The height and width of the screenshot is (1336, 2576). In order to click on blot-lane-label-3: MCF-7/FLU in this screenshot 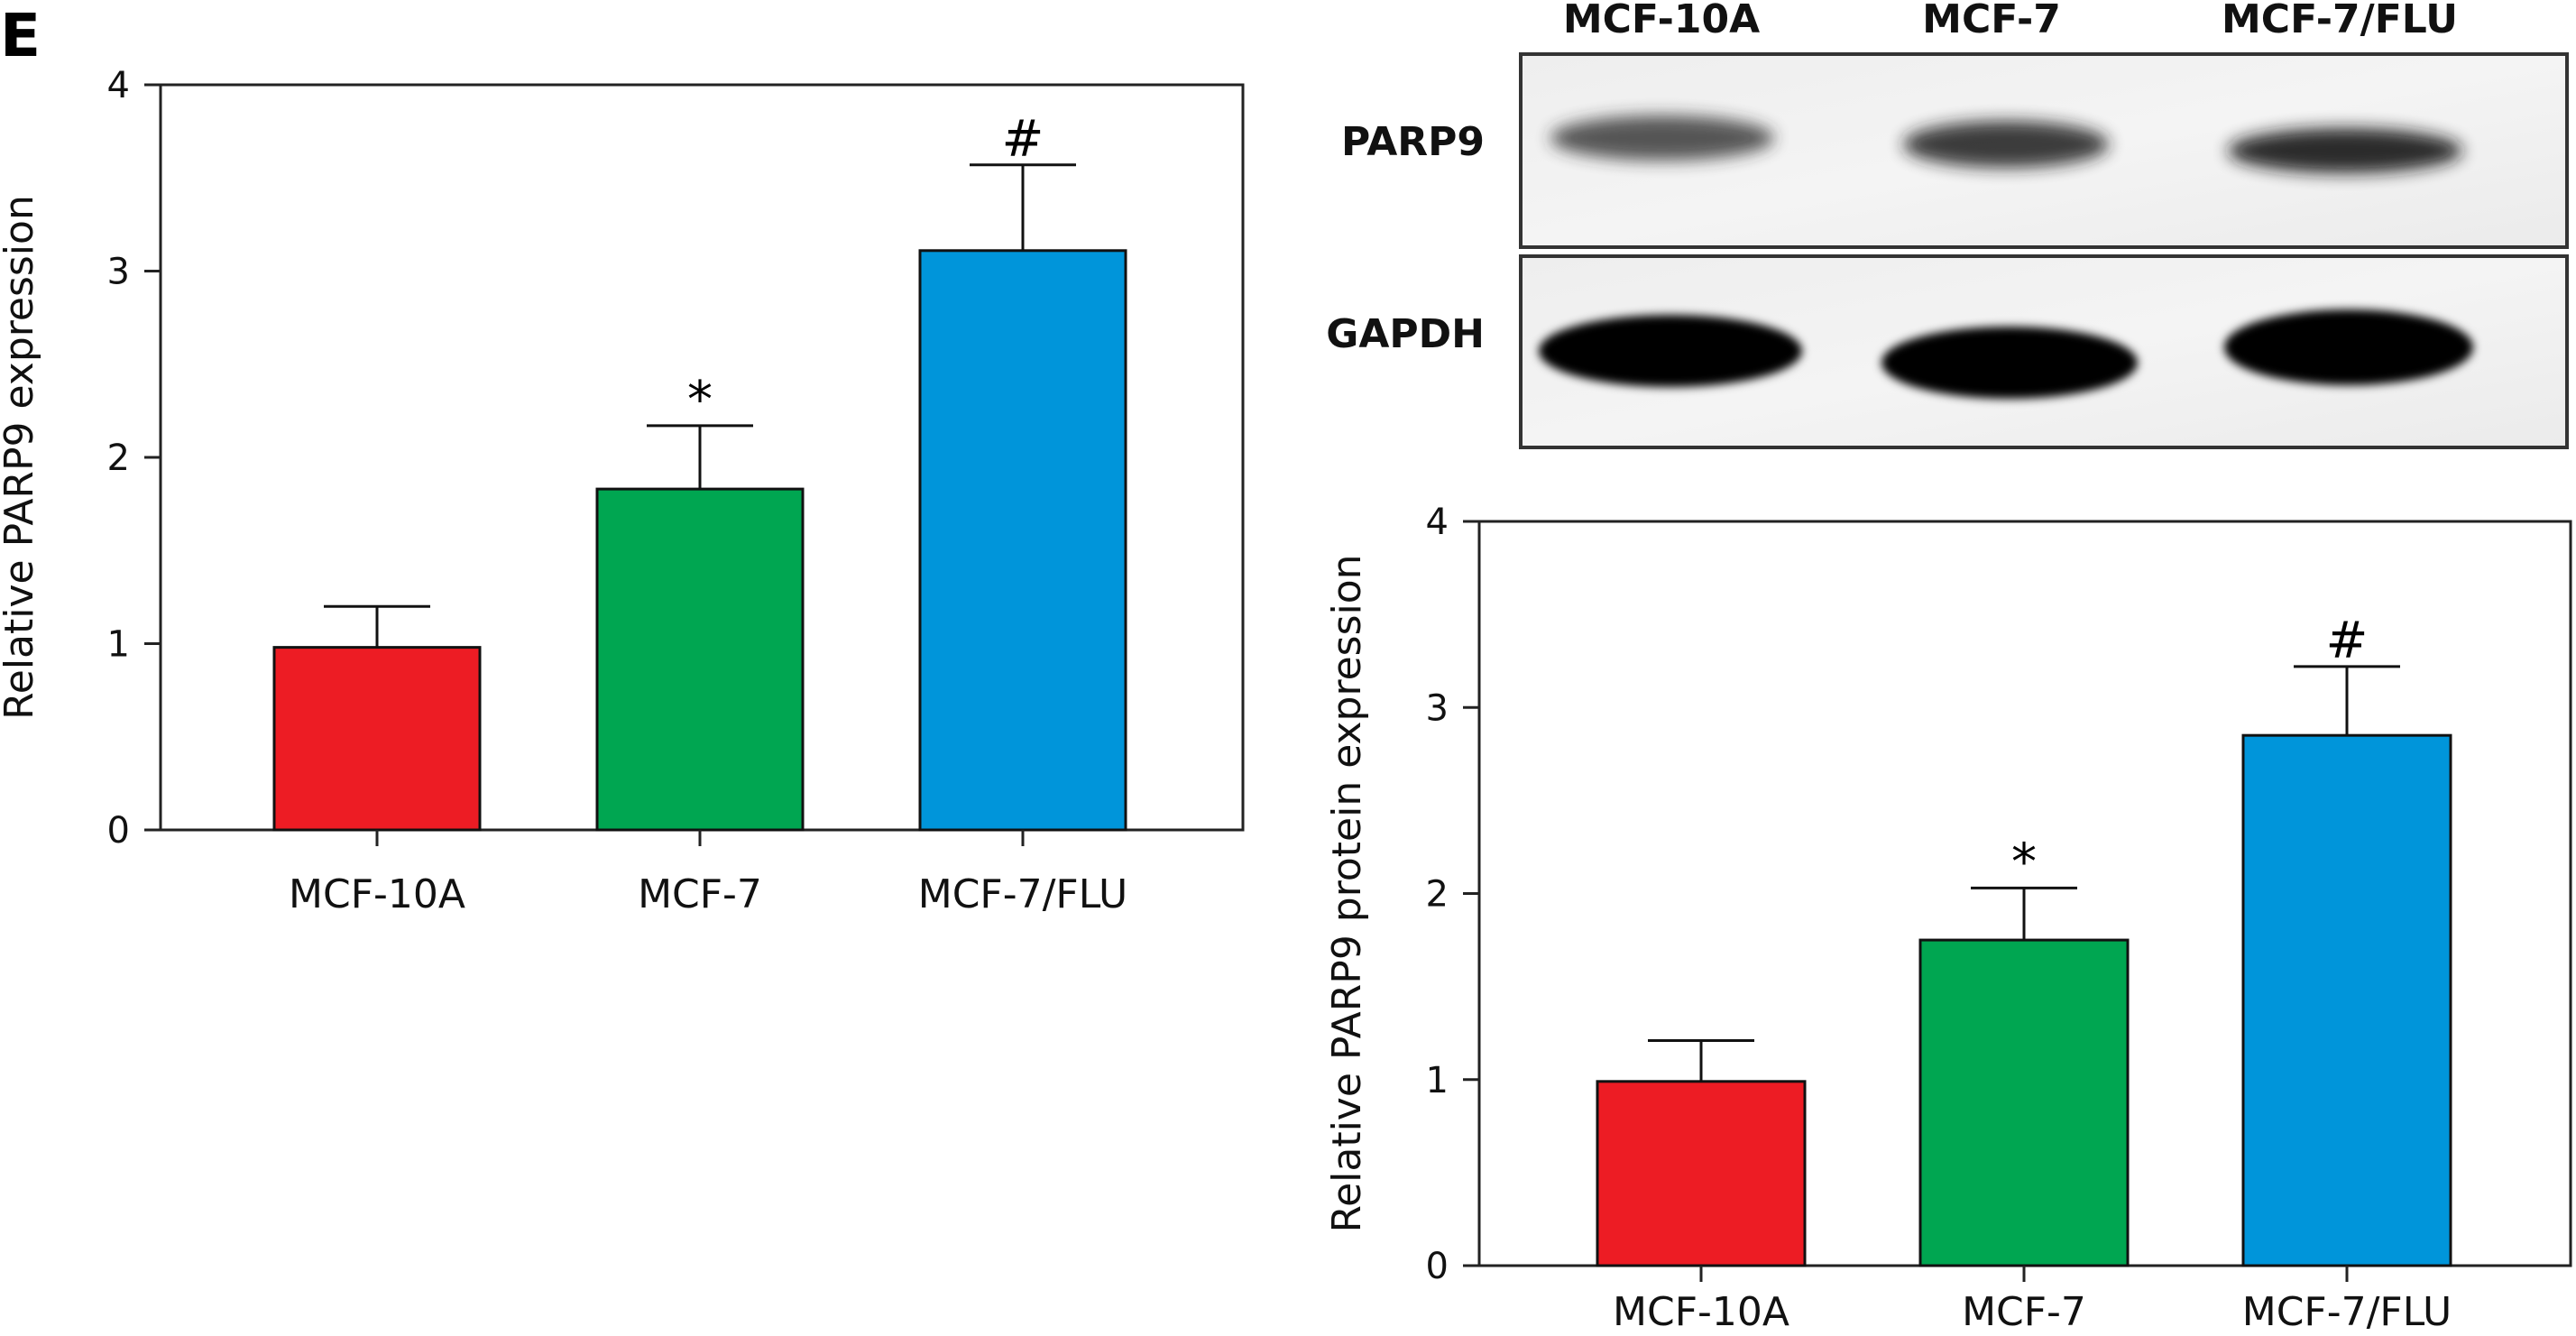, I will do `click(2340, 21)`.